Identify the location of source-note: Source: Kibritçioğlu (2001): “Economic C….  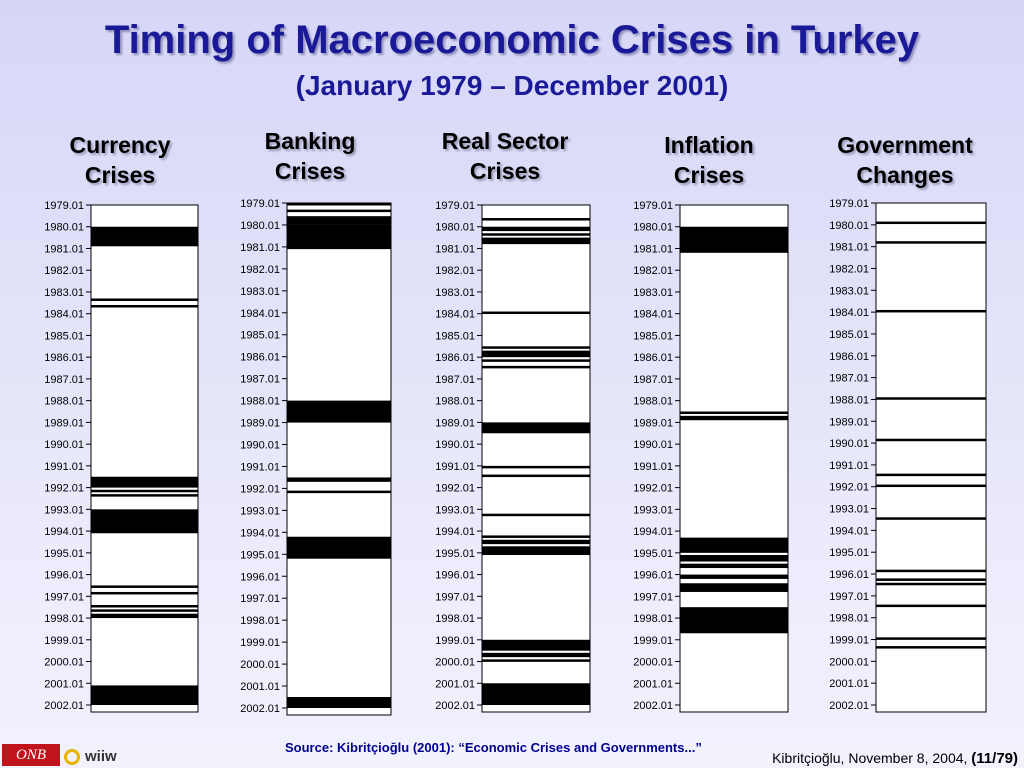
(493, 747).